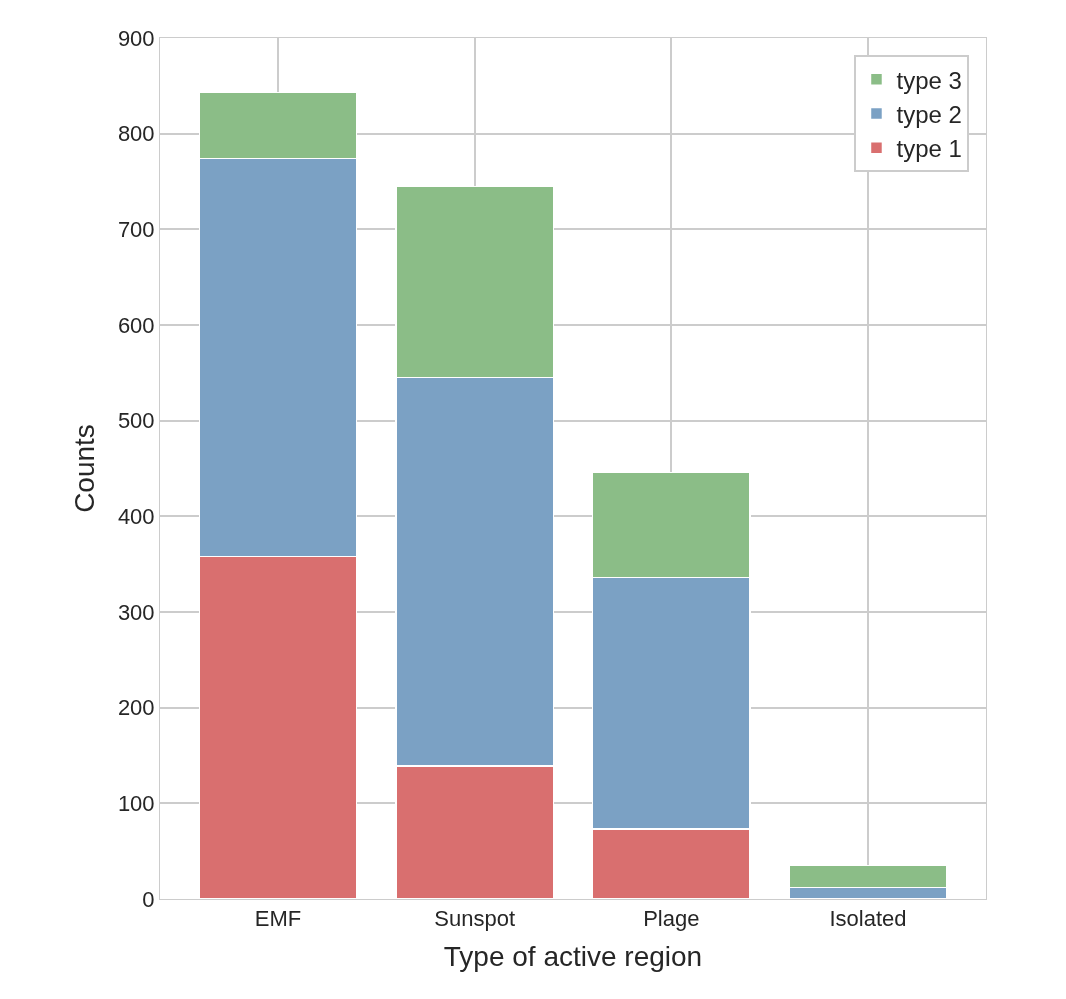  What do you see at coordinates (475, 919) in the screenshot?
I see `x-tick-label: Sunspot` at bounding box center [475, 919].